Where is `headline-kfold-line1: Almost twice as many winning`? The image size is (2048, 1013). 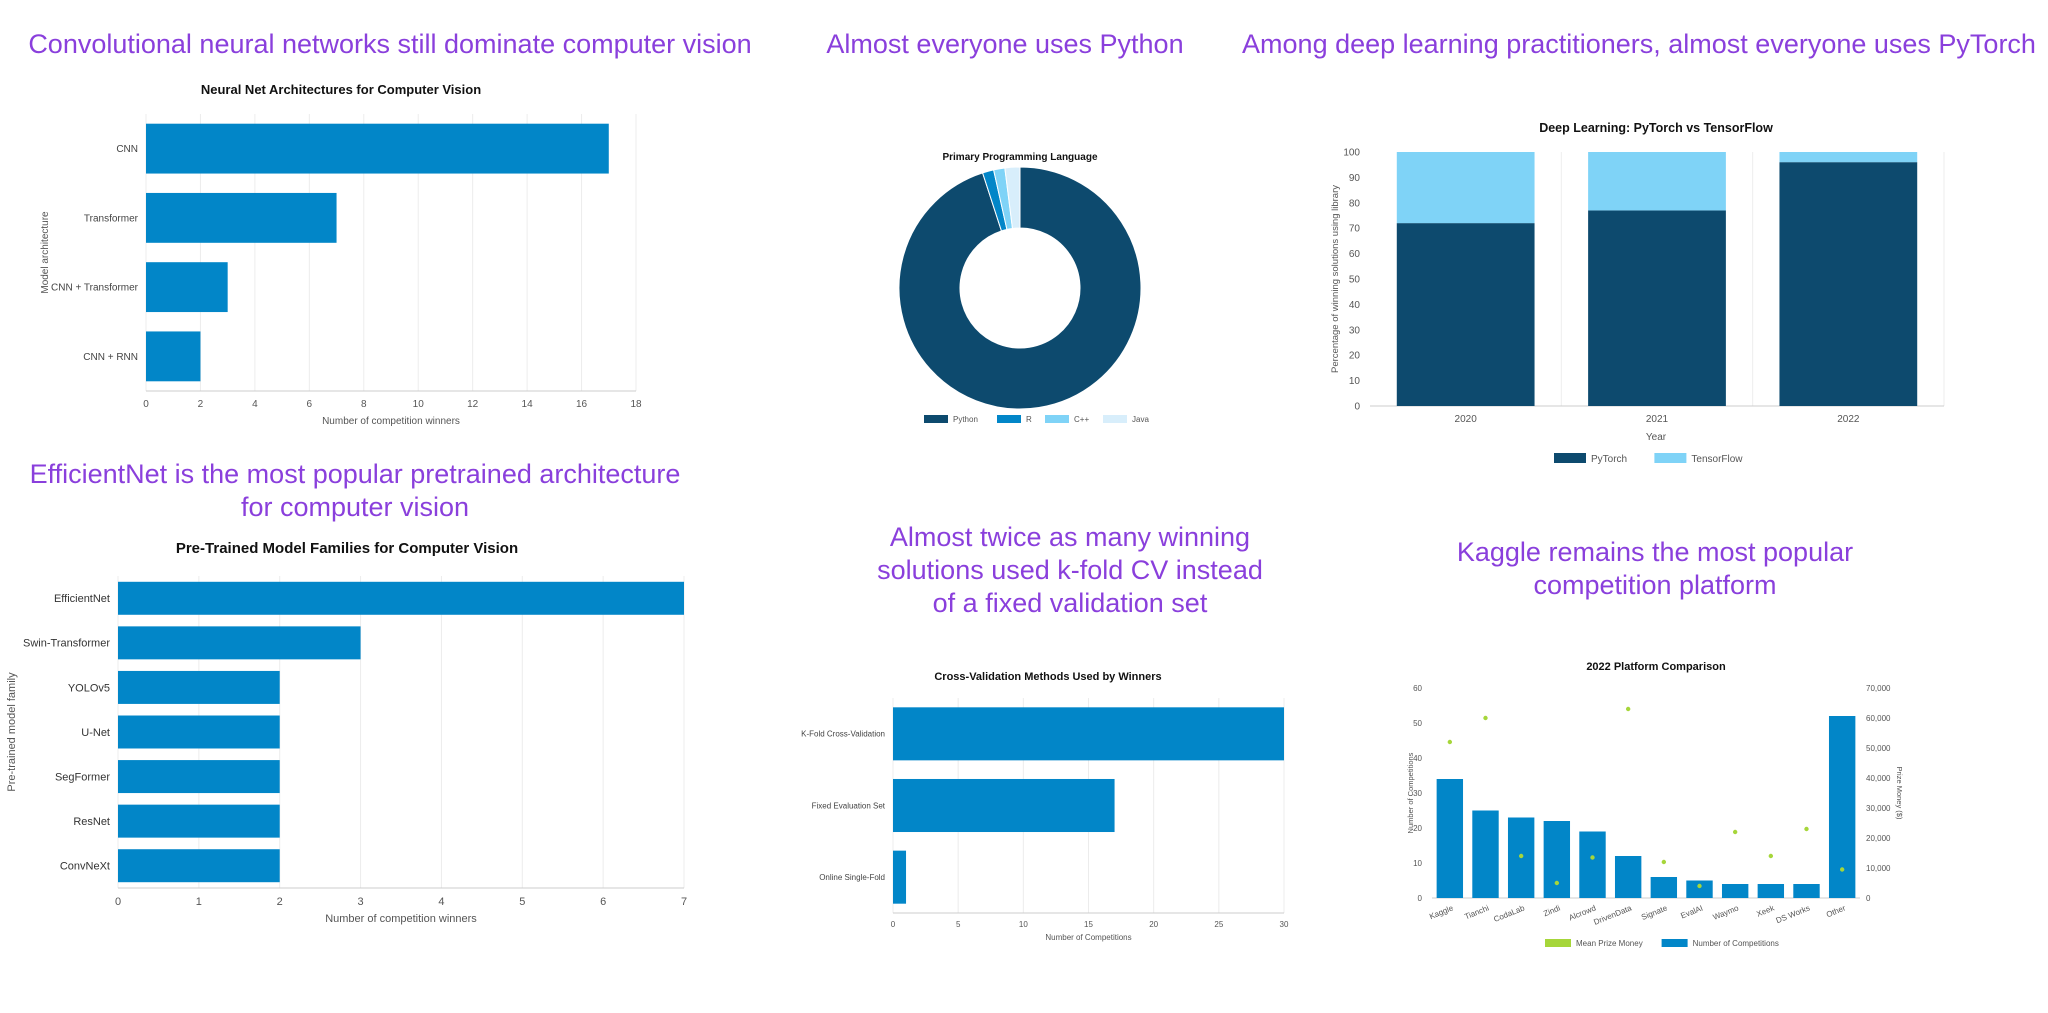
headline-kfold-line1: Almost twice as many winning is located at coordinates (1070, 537).